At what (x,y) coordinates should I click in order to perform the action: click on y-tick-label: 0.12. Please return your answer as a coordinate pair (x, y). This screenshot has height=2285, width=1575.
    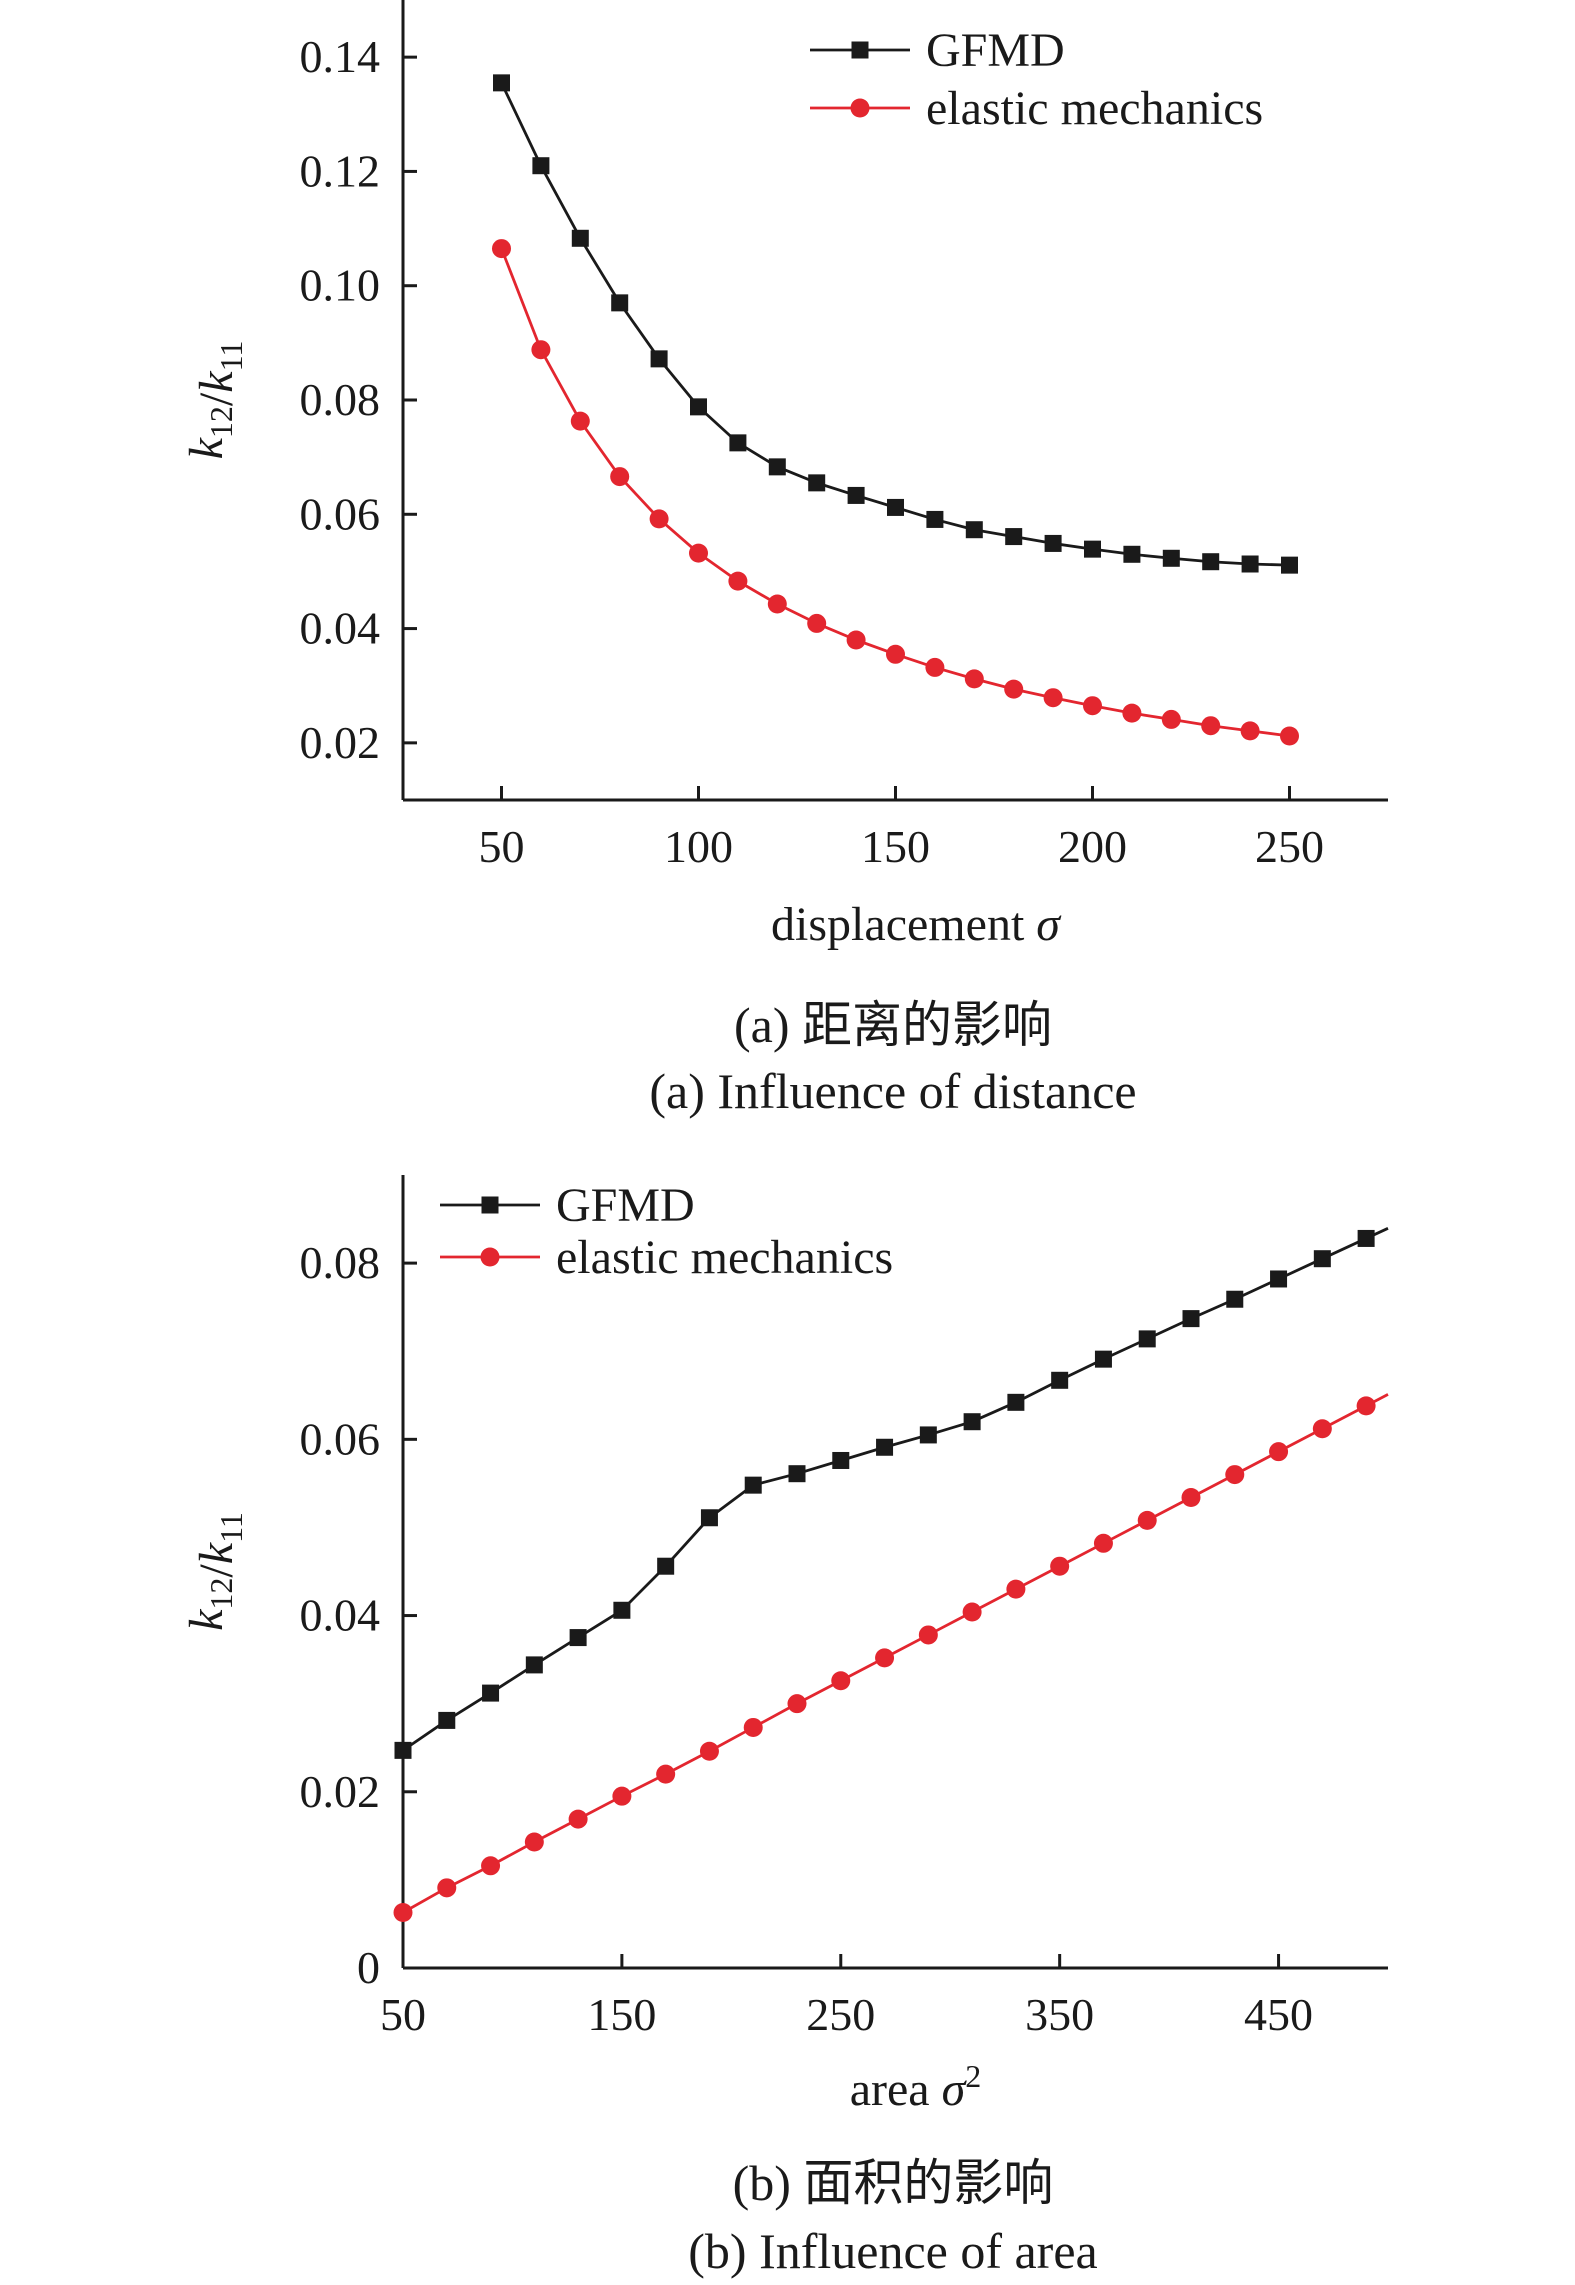
    Looking at the image, I should click on (340, 170).